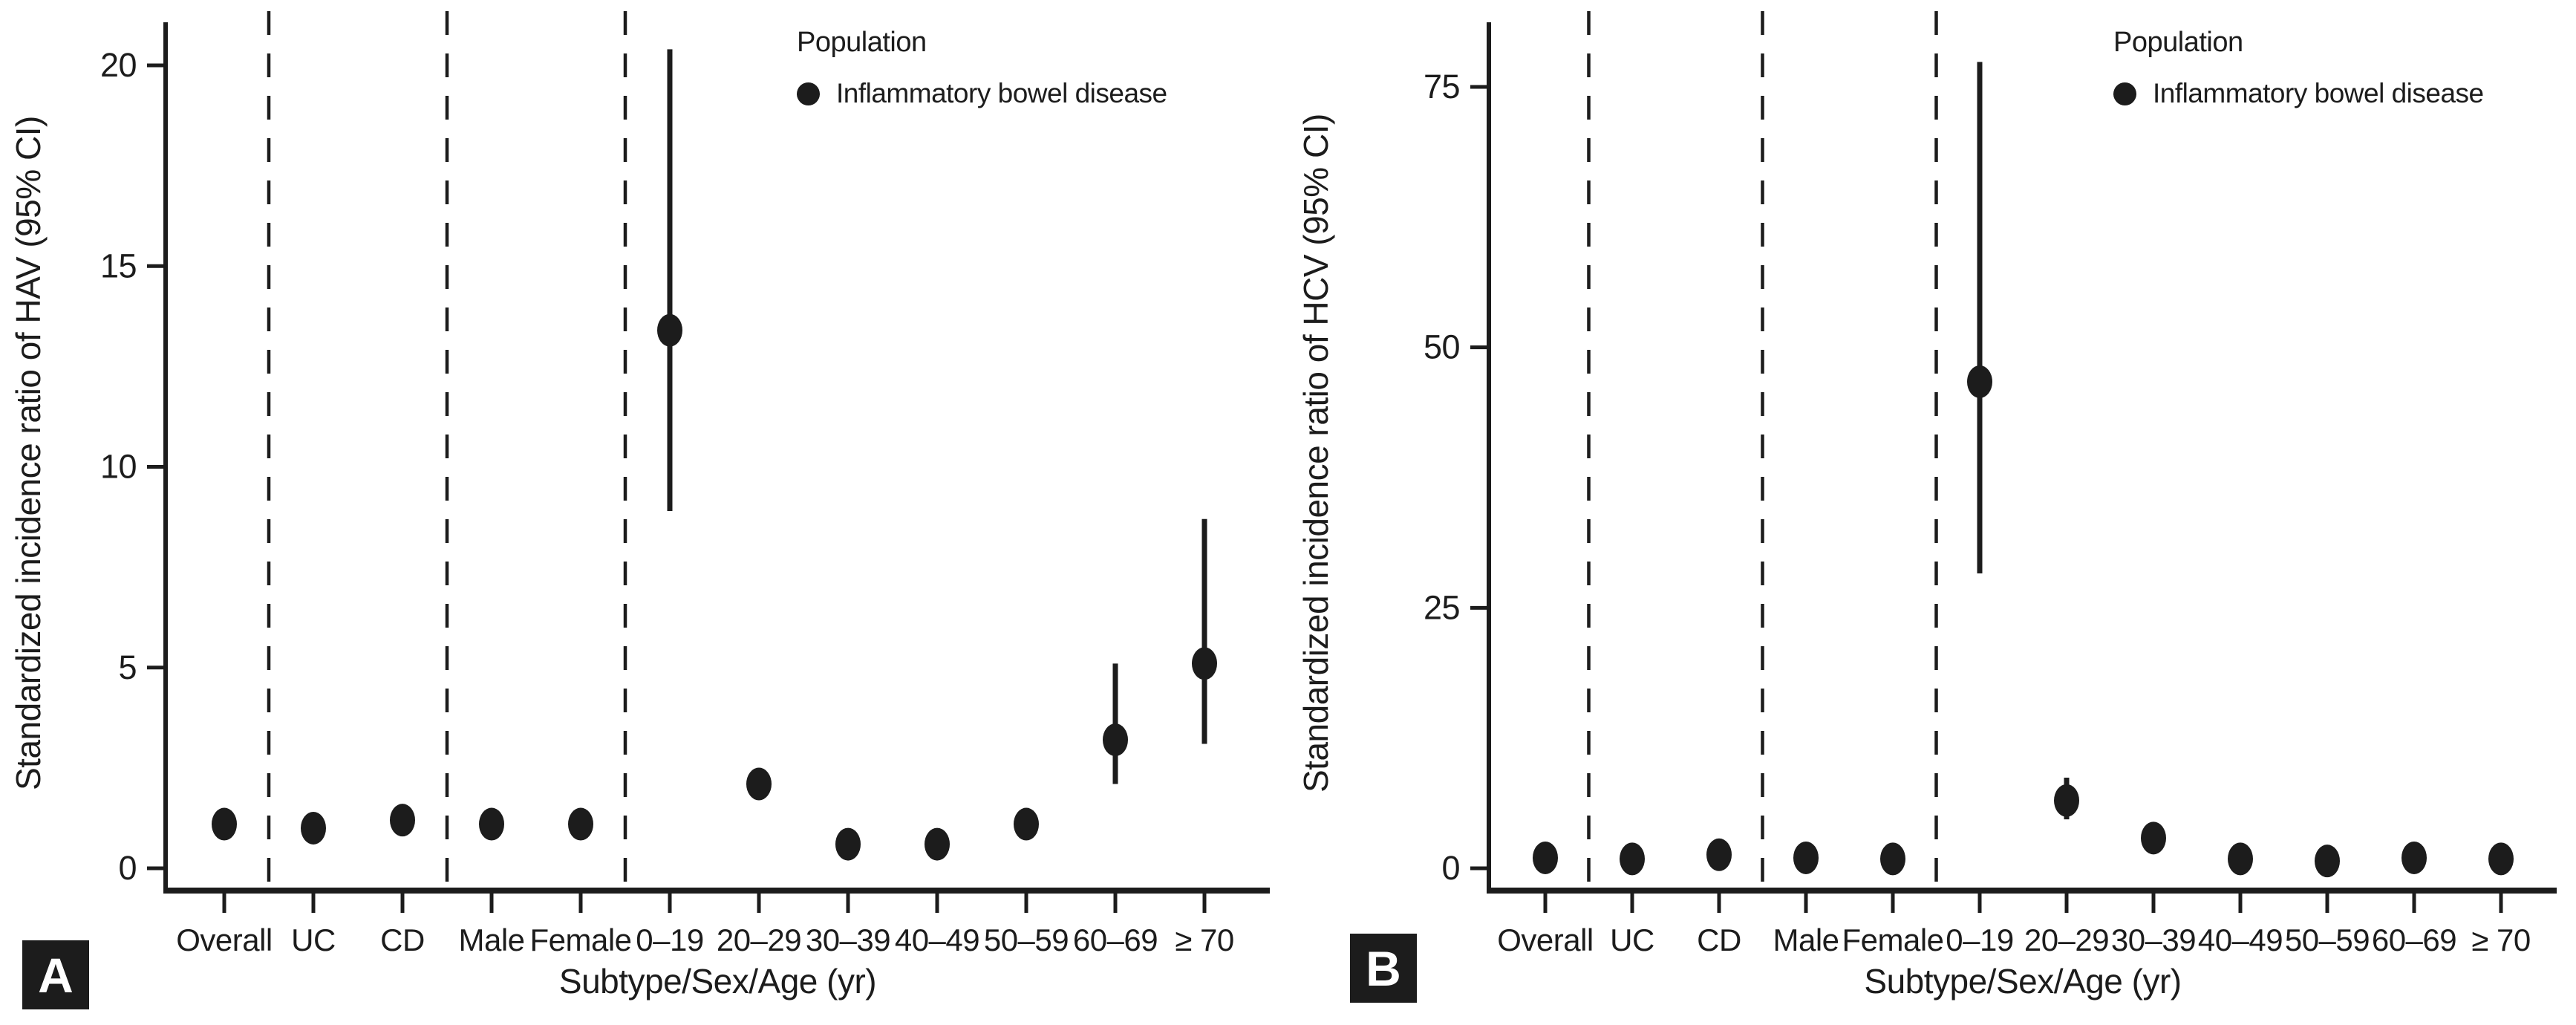  What do you see at coordinates (118, 467) in the screenshot?
I see `y-tick-label: 10` at bounding box center [118, 467].